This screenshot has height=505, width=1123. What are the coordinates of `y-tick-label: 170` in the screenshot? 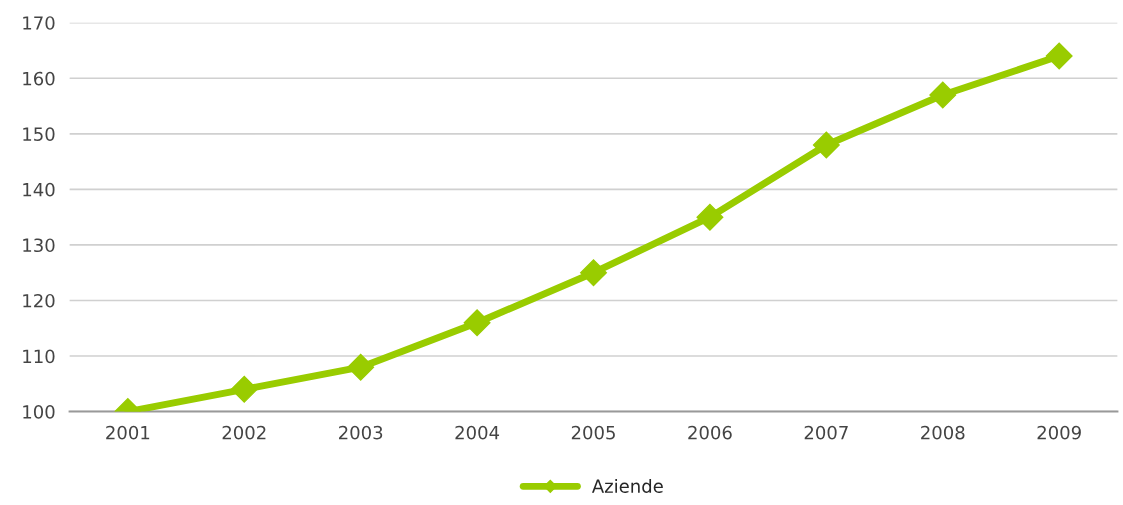 It's located at (39, 23).